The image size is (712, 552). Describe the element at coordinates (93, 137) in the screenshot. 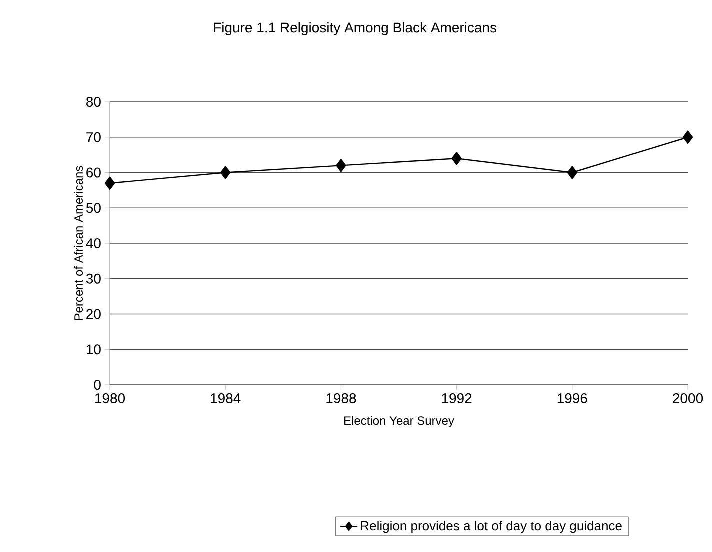

I see `y-tick-label: 70` at that location.